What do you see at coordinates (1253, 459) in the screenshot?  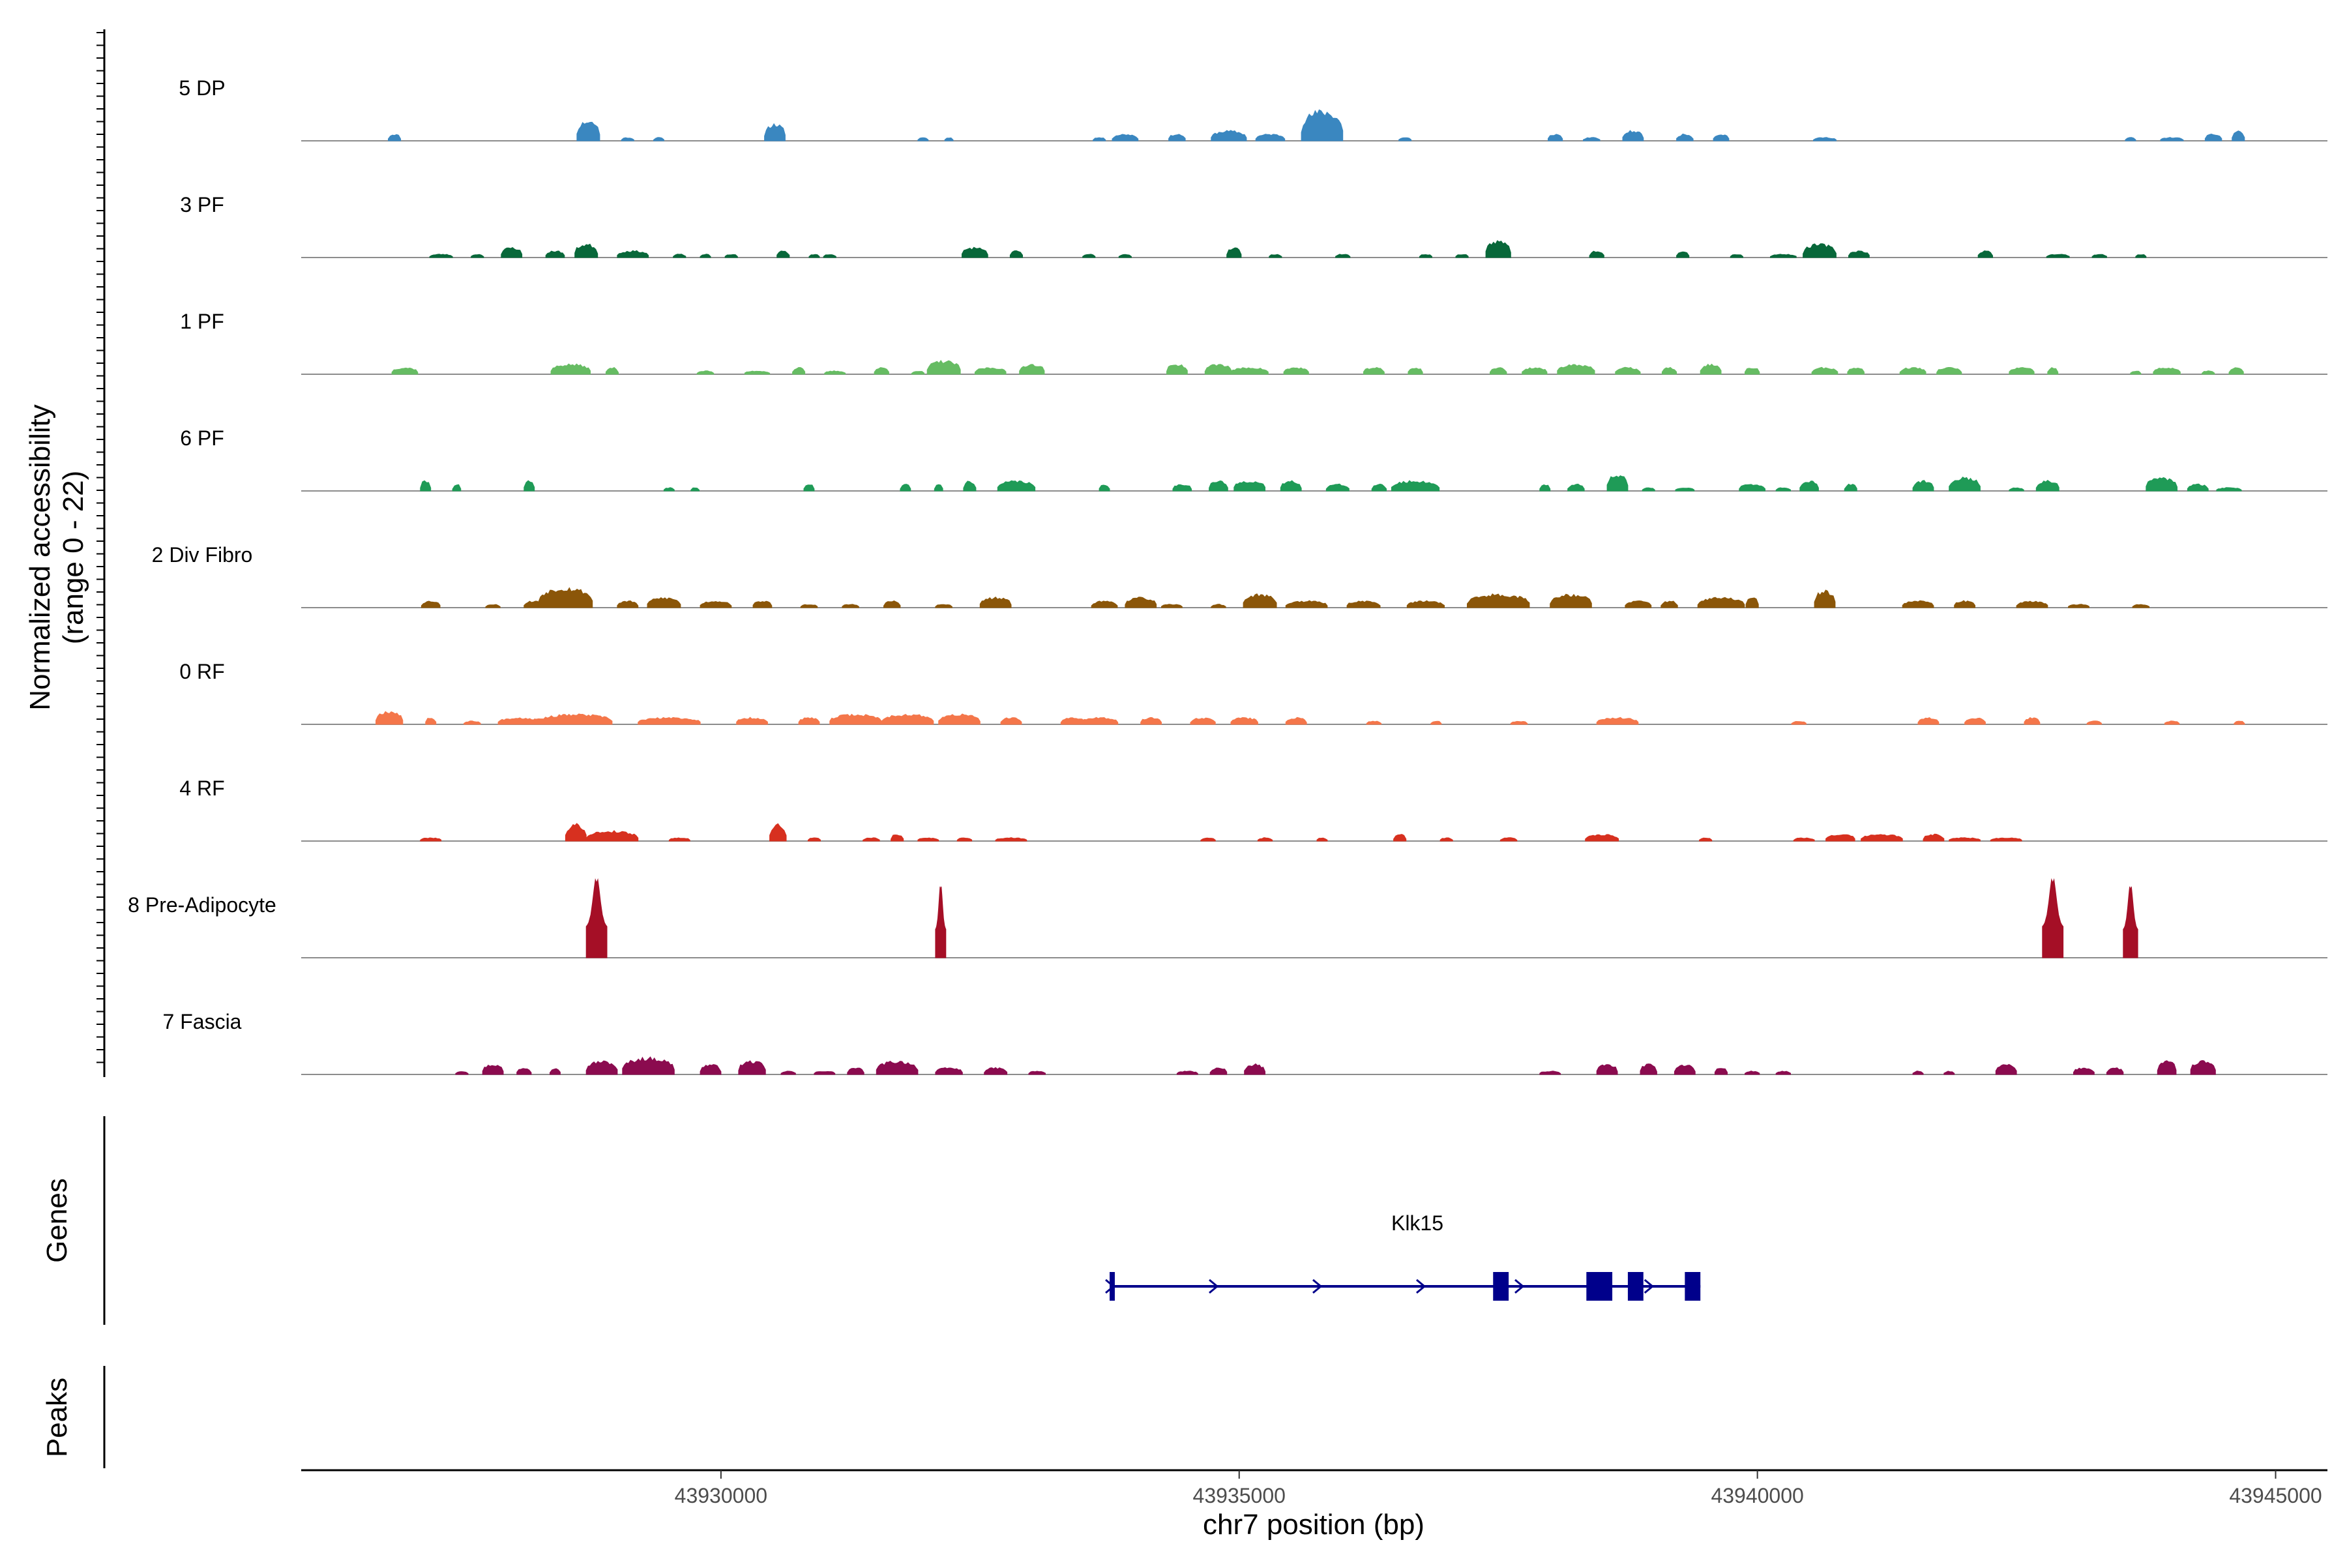 I see `track-4: 6 PF` at bounding box center [1253, 459].